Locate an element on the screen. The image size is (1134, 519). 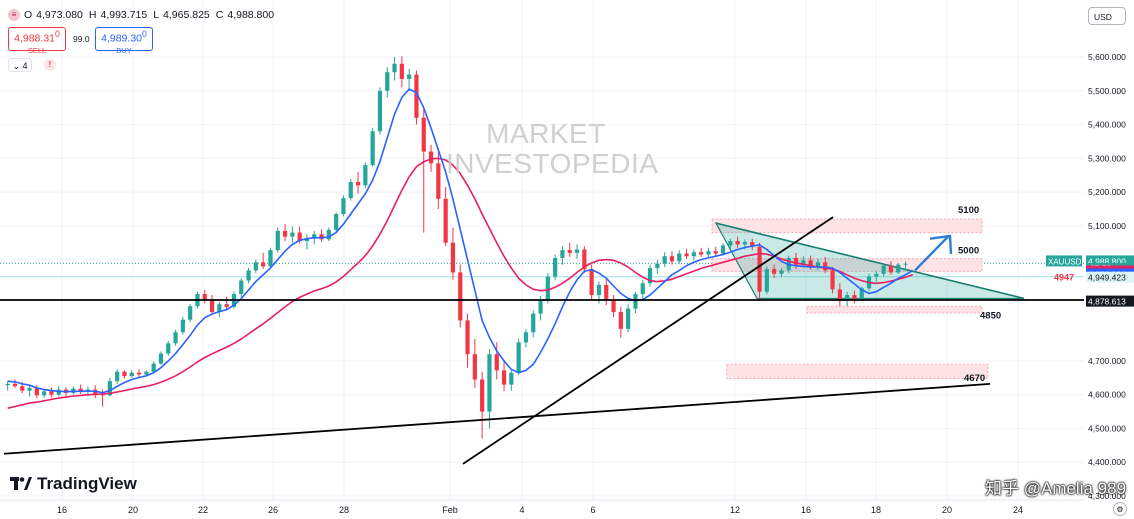
price-tick-label: 4,300.000 is located at coordinates (1107, 496).